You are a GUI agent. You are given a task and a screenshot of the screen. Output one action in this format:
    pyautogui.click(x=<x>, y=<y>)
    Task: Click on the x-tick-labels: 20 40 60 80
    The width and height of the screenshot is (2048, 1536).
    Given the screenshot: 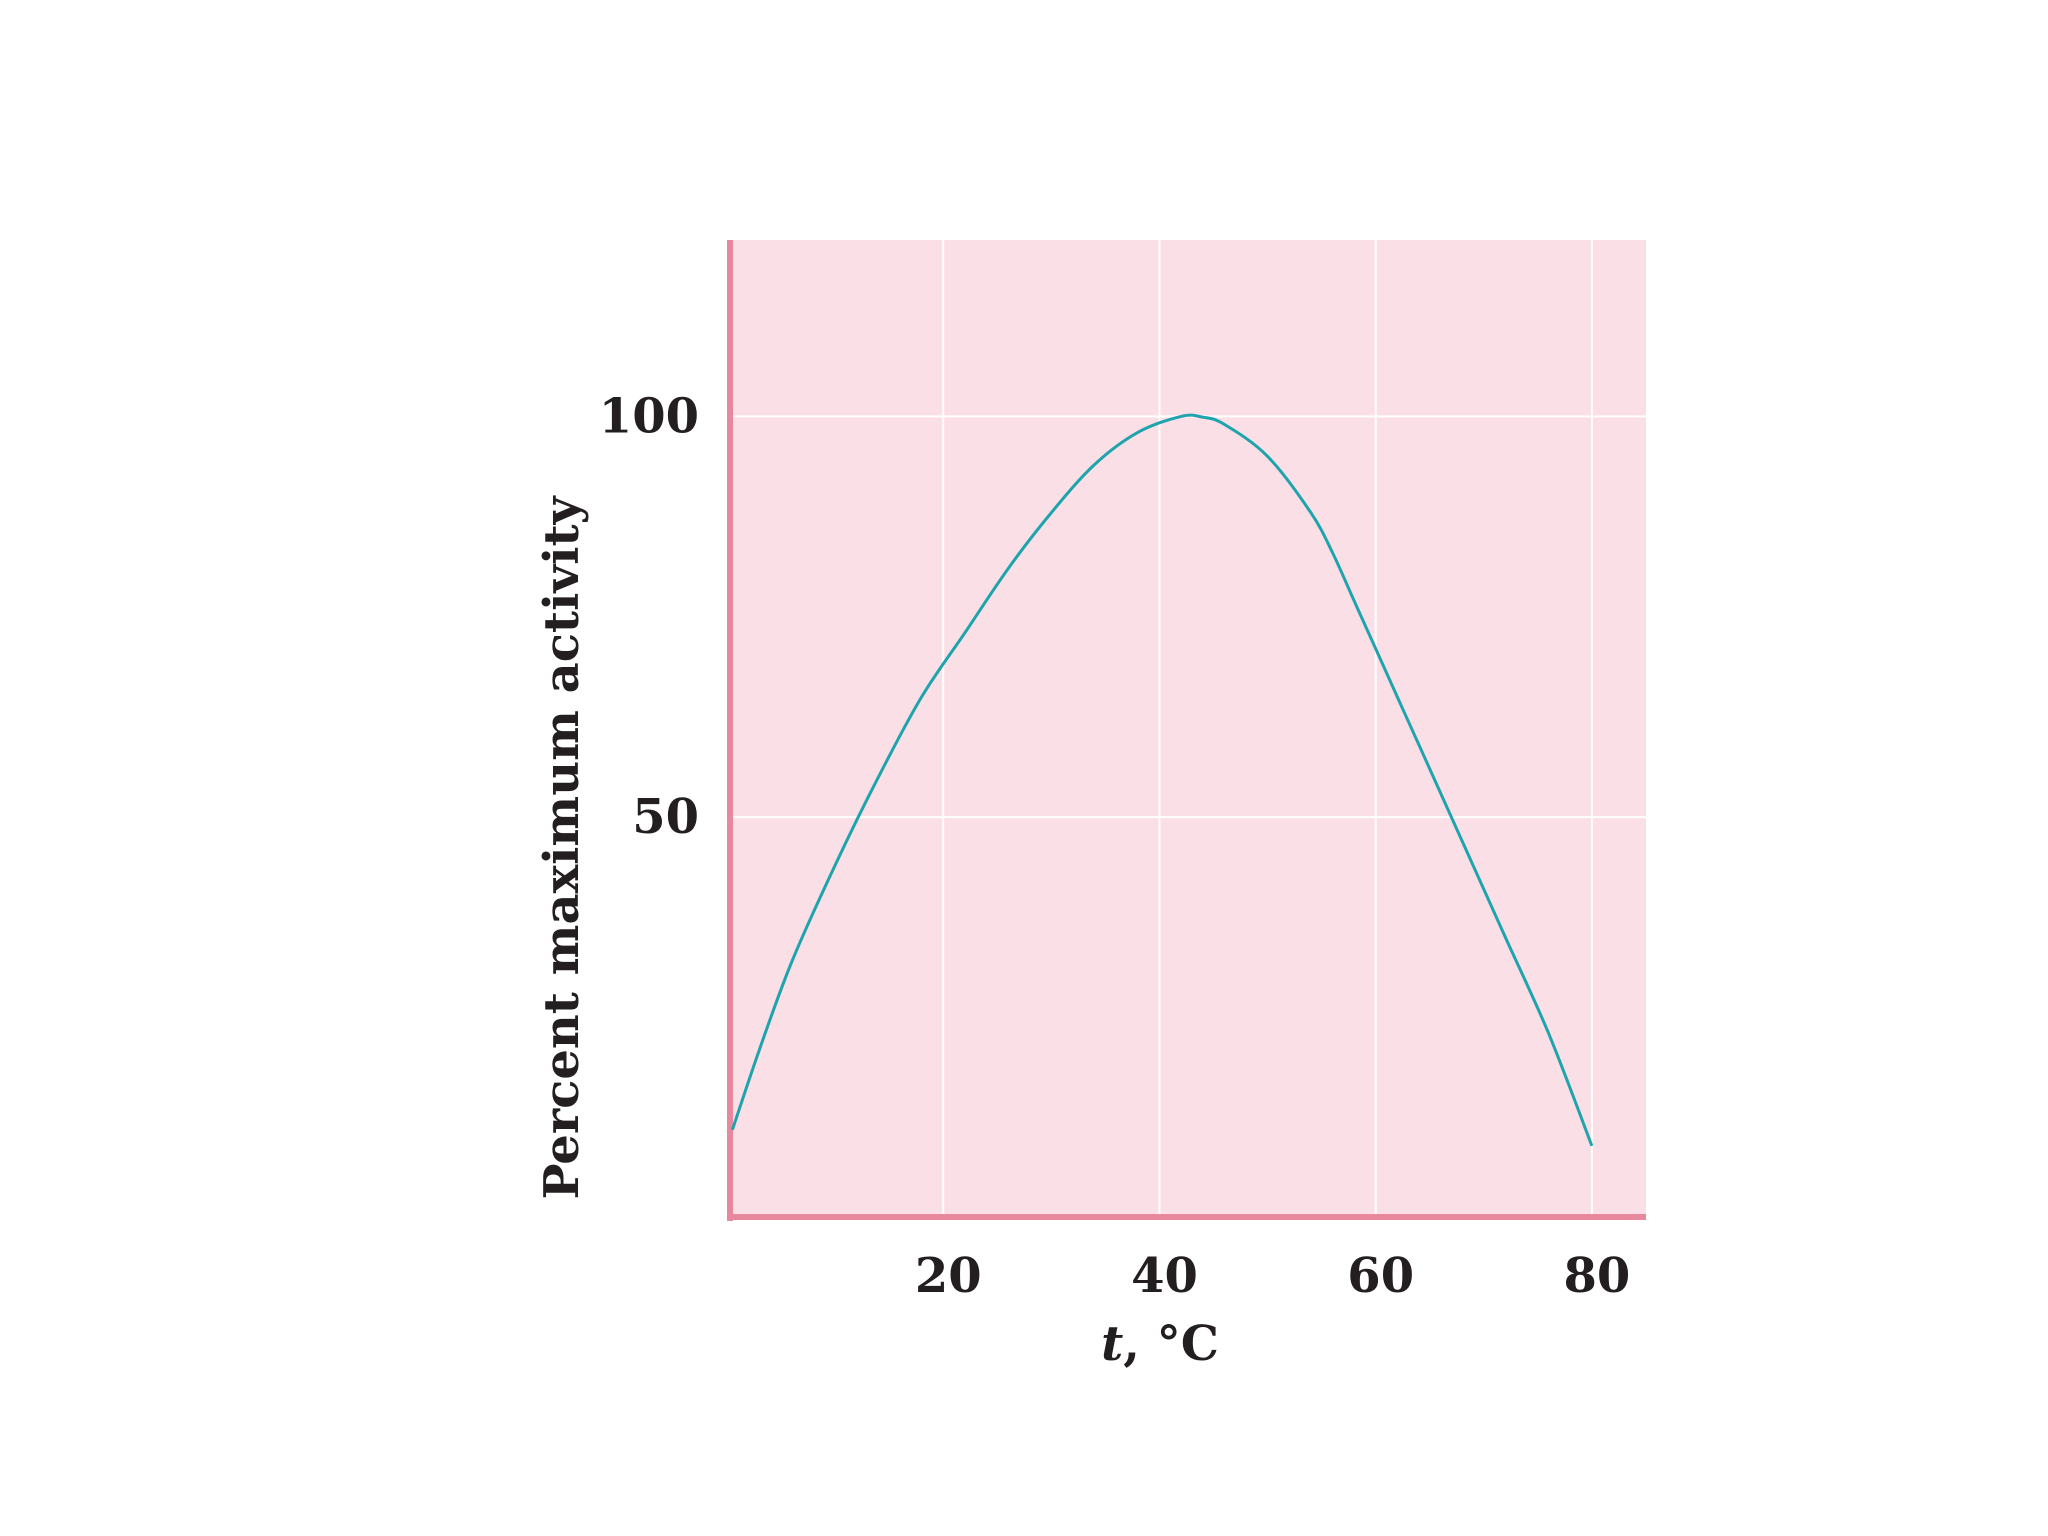 What is the action you would take?
    pyautogui.click(x=1273, y=1276)
    